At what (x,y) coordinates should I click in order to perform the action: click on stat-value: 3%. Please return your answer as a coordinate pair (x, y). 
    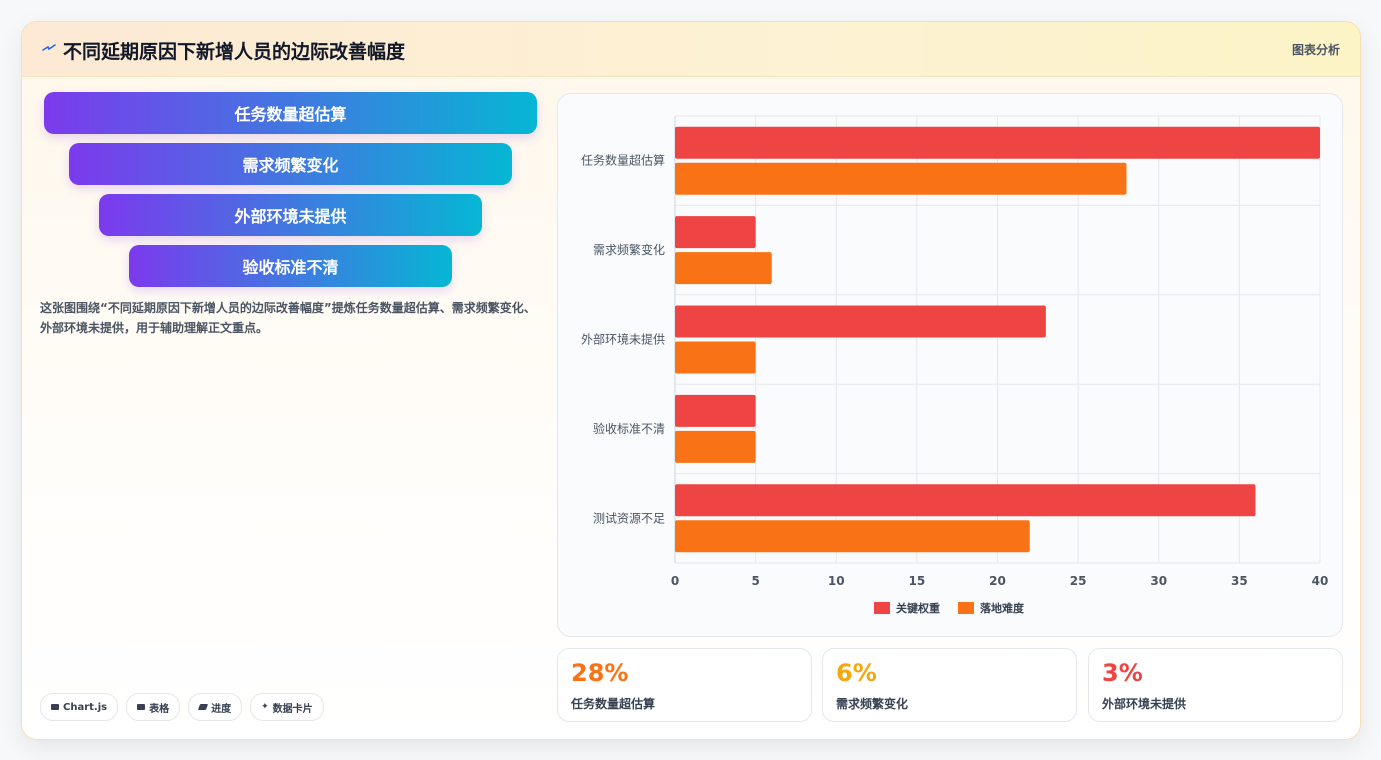
    Looking at the image, I should click on (1122, 673).